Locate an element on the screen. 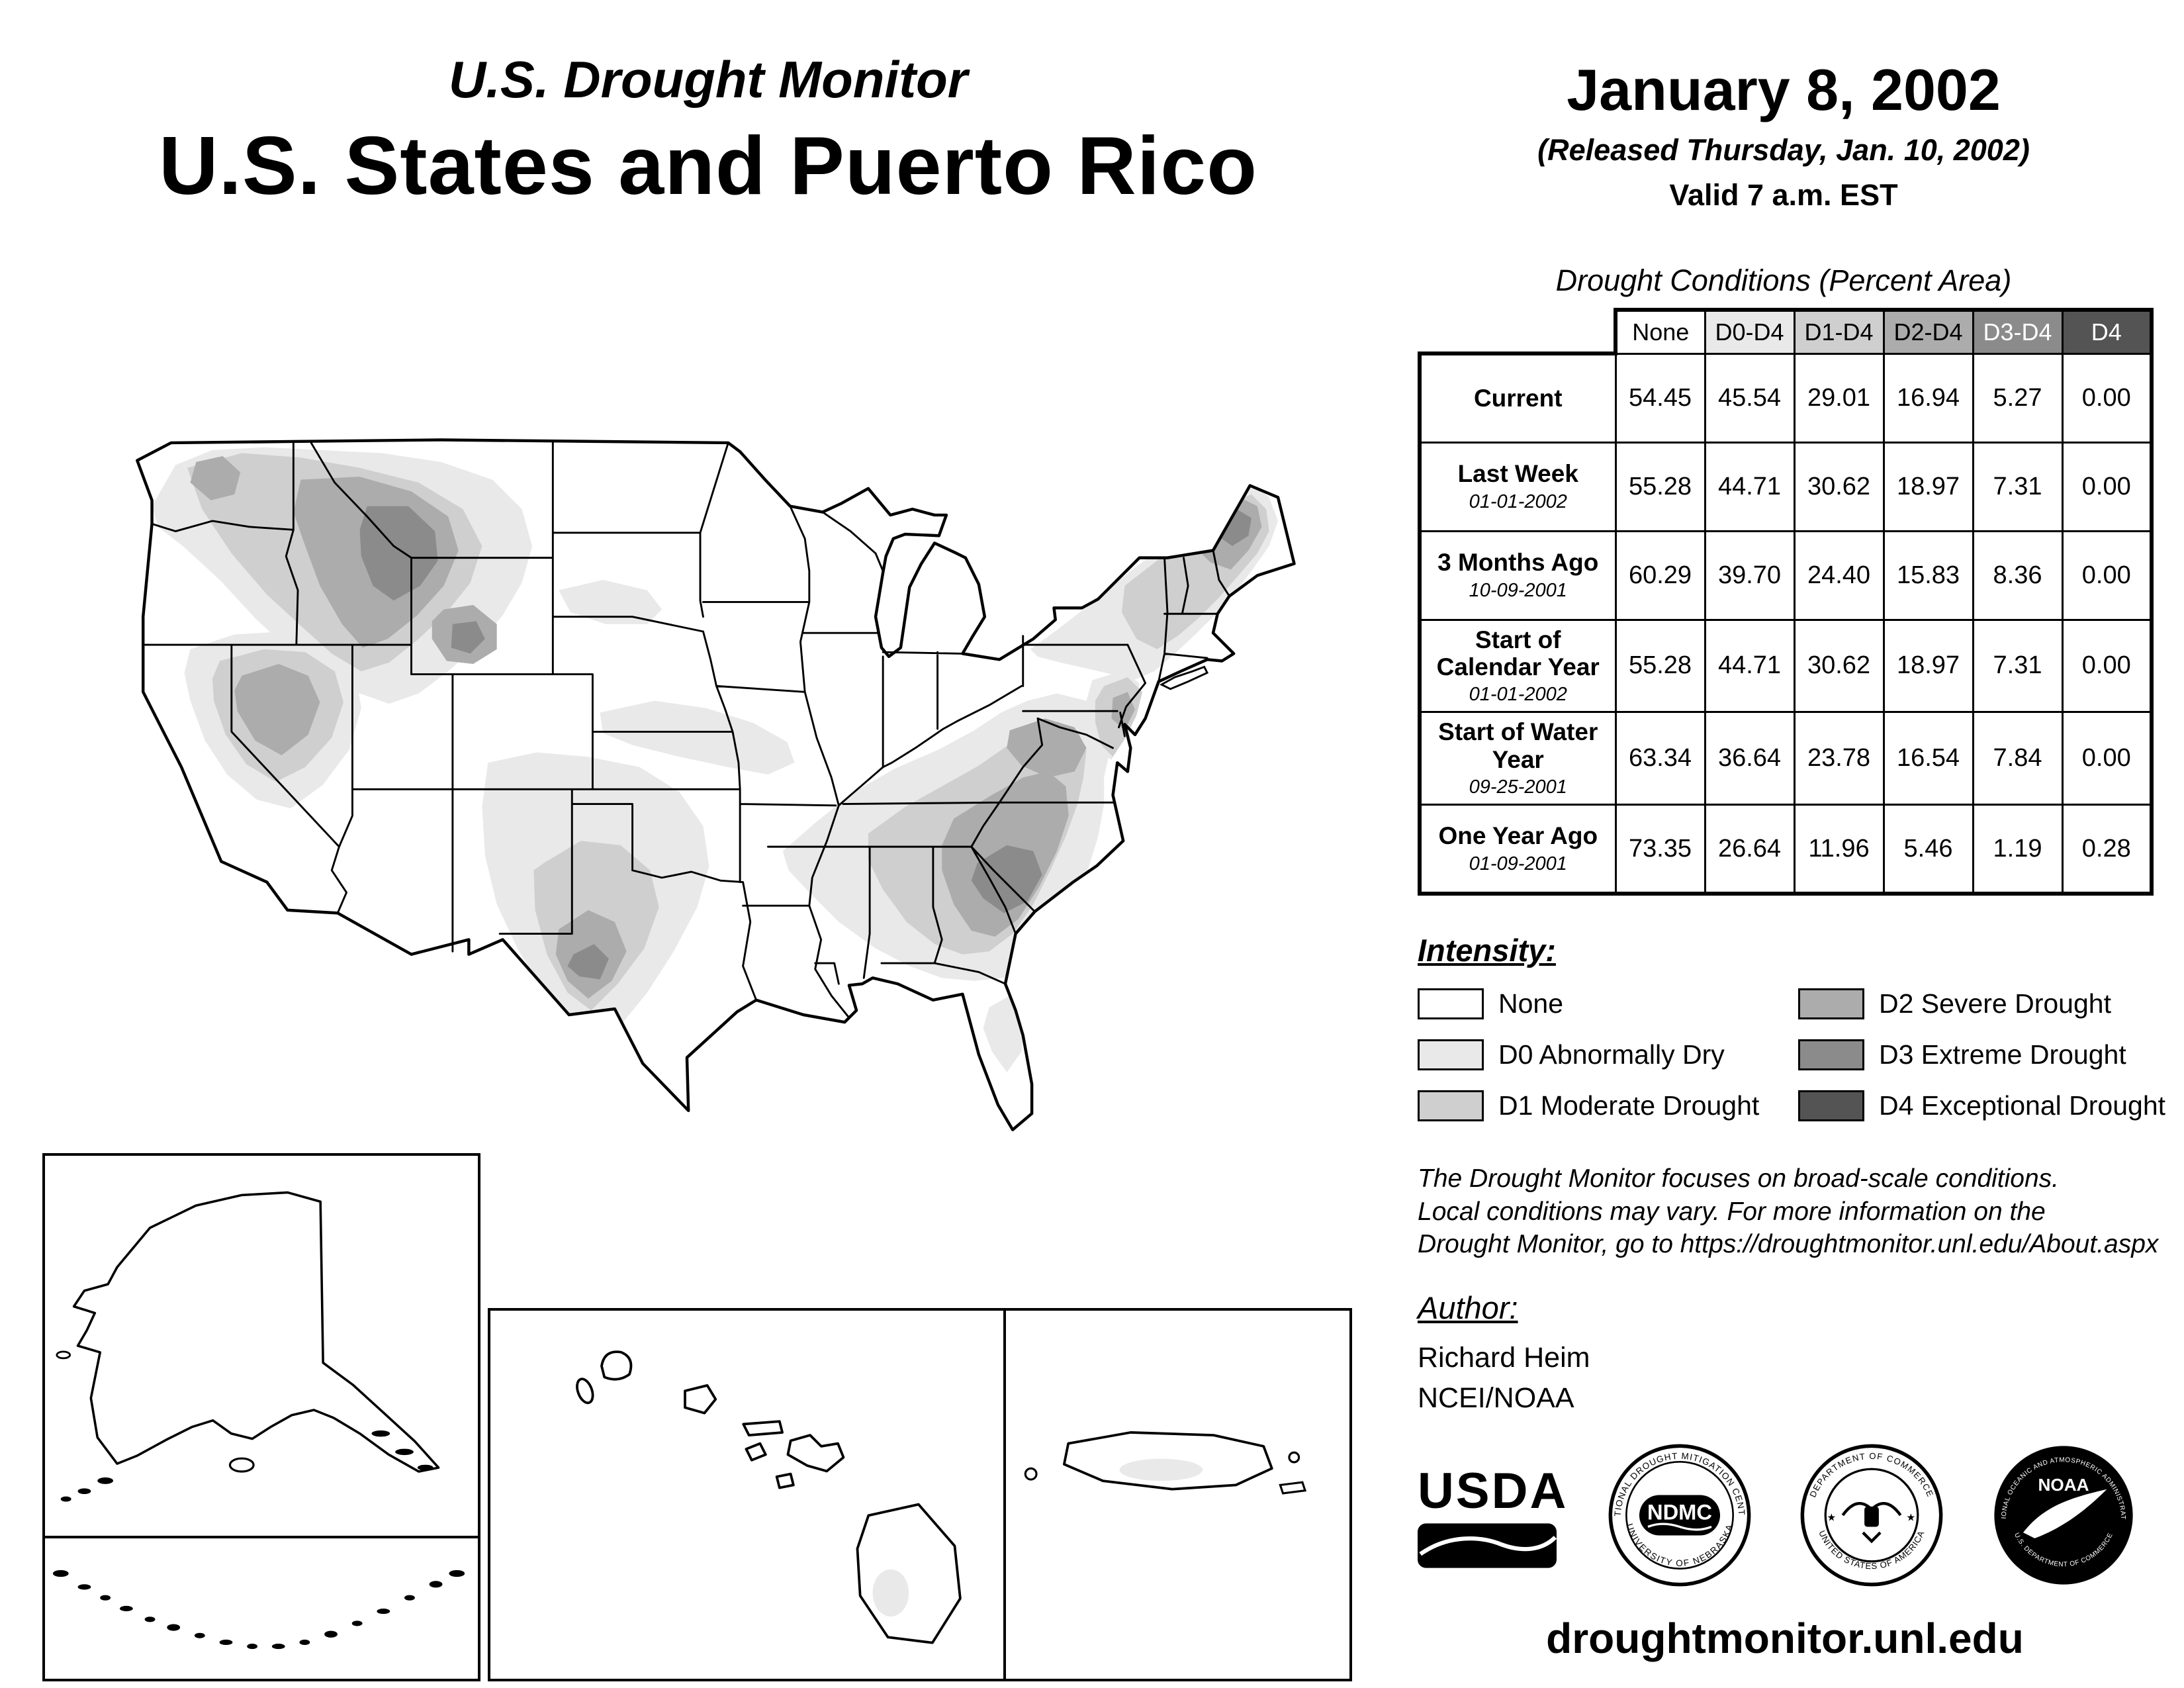 This screenshot has height=1688, width=2184. legend-item-d1: D1 Moderate Drought is located at coordinates (1608, 1105).